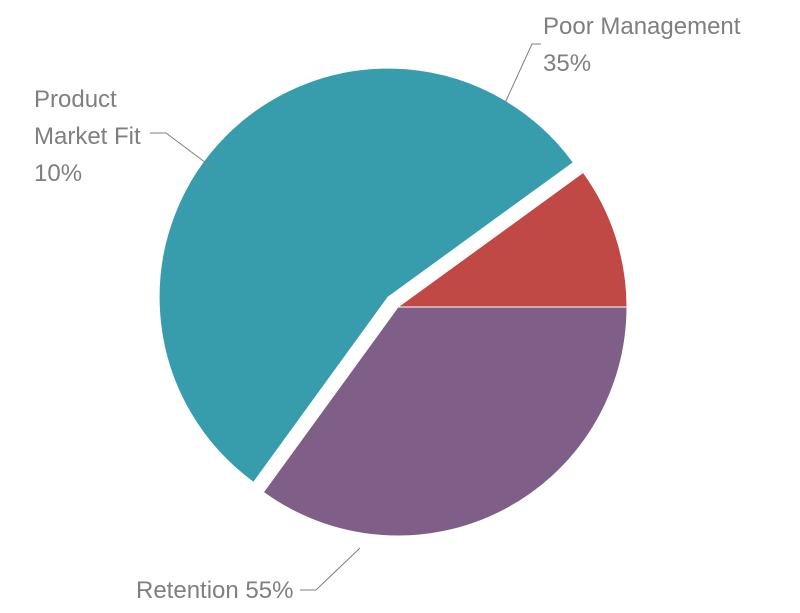 Image resolution: width=800 pixels, height=613 pixels. Describe the element at coordinates (512, 239) in the screenshot. I see `pie-slice-product-market-fit` at that location.